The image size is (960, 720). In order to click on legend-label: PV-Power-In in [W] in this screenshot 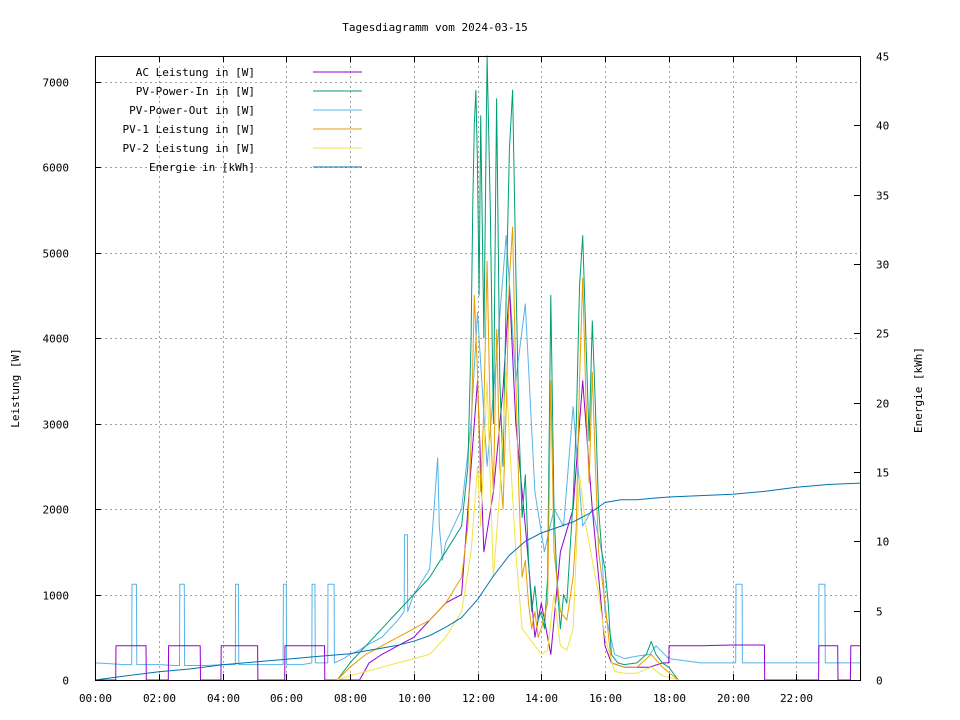, I will do `click(195, 91)`.